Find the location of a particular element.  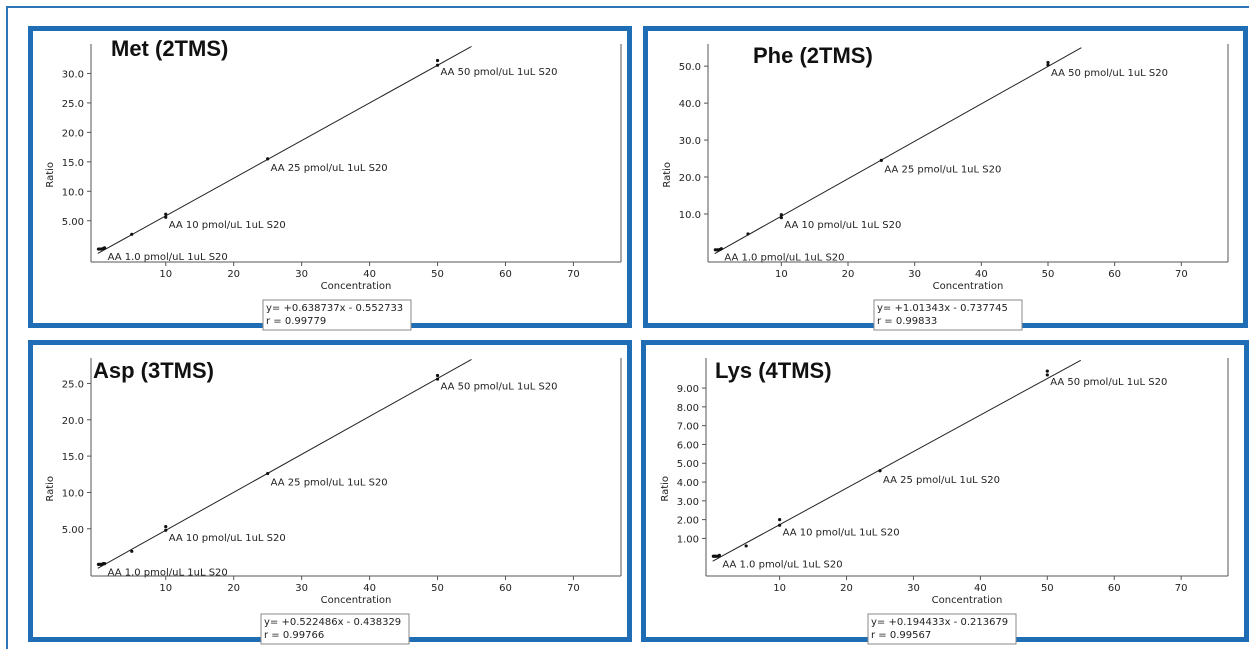

y-tick-label: 3.00 is located at coordinates (688, 502).